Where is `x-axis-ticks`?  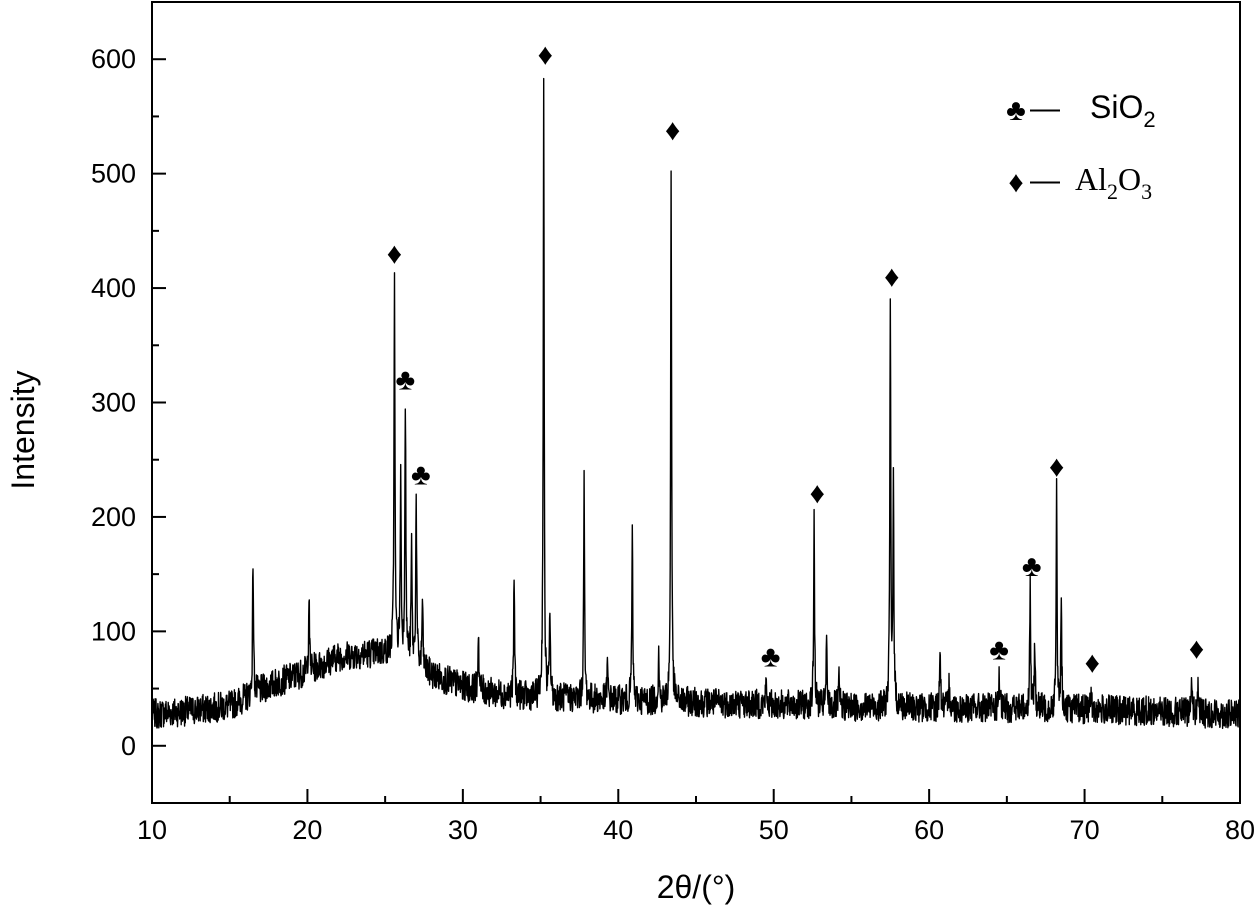
x-axis-ticks is located at coordinates (696, 796).